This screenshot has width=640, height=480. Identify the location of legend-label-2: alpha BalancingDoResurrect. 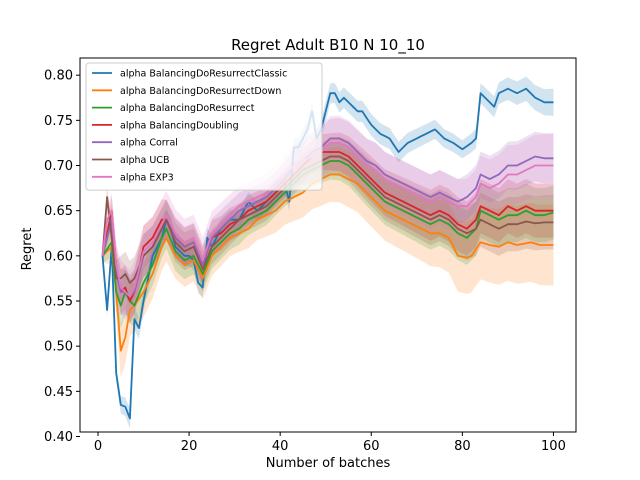
(187, 108).